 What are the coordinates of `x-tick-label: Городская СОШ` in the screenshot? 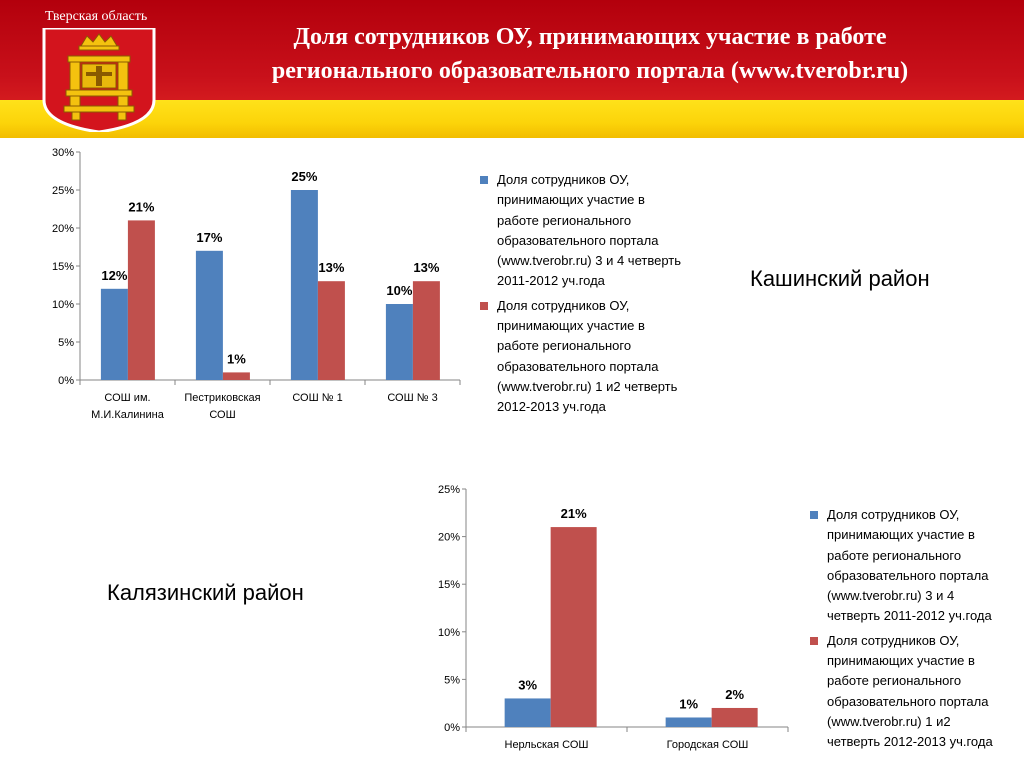 It's located at (708, 745).